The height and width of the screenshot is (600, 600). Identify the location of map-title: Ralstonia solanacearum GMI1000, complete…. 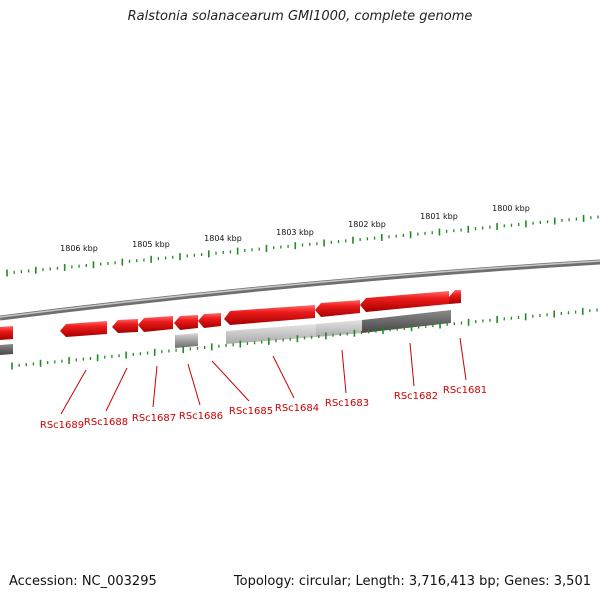
(300, 16).